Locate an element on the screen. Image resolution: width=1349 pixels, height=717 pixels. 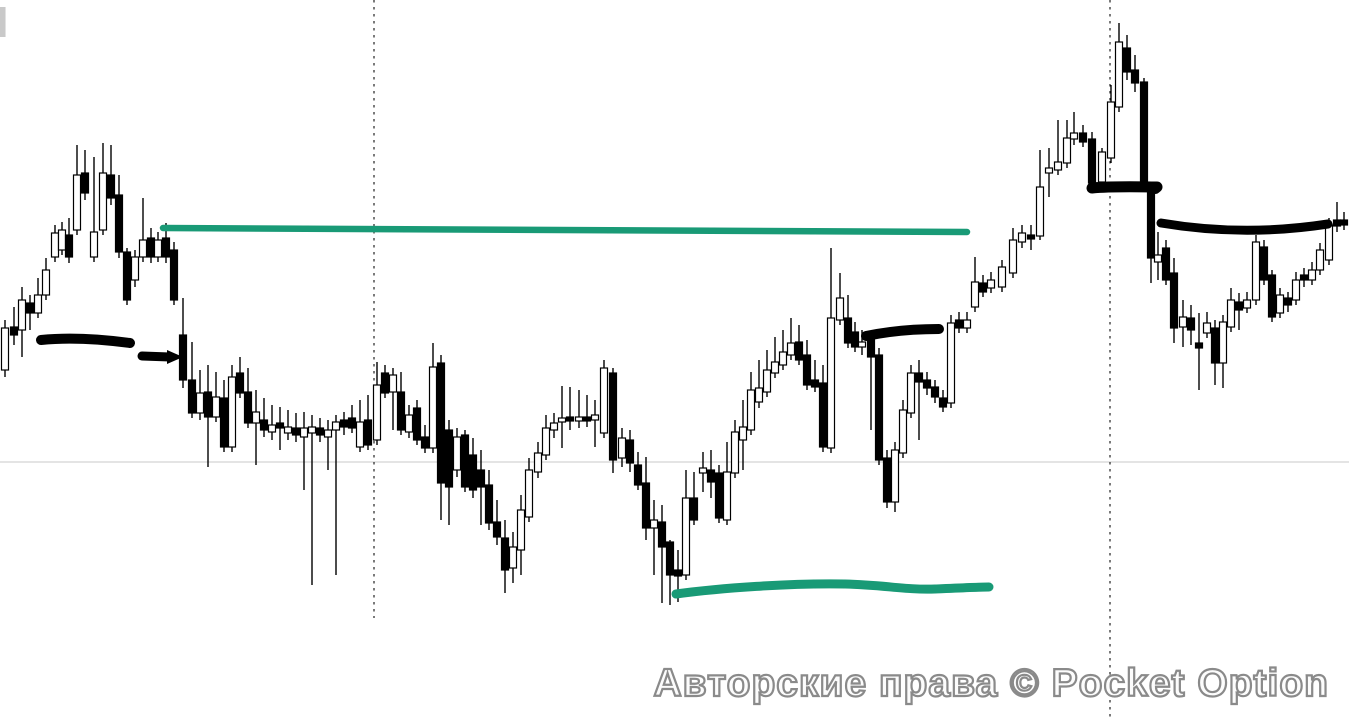
level-mark-right-squiggle is located at coordinates (1244, 226).